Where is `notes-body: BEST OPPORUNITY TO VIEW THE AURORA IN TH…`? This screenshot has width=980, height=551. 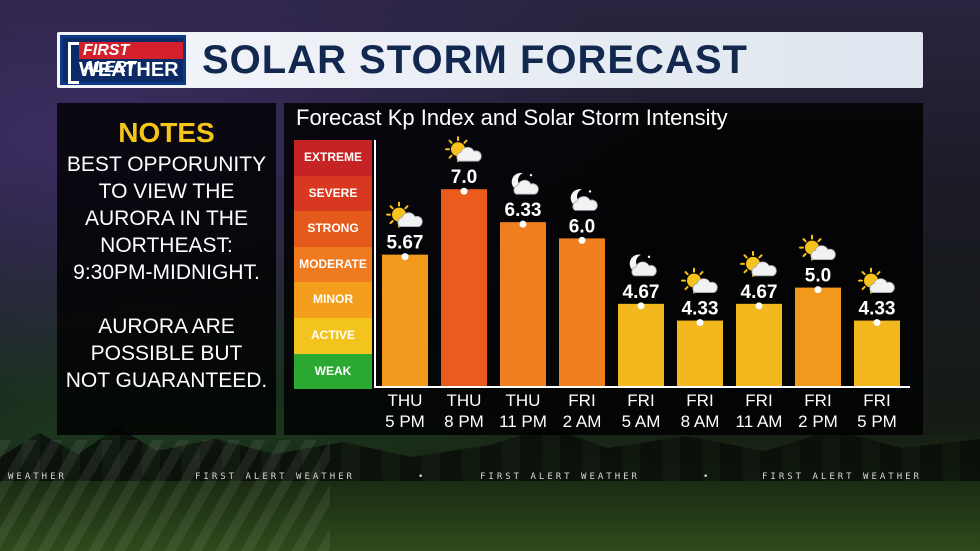 notes-body: BEST OPPORUNITY TO VIEW THE AURORA IN TH… is located at coordinates (166, 272).